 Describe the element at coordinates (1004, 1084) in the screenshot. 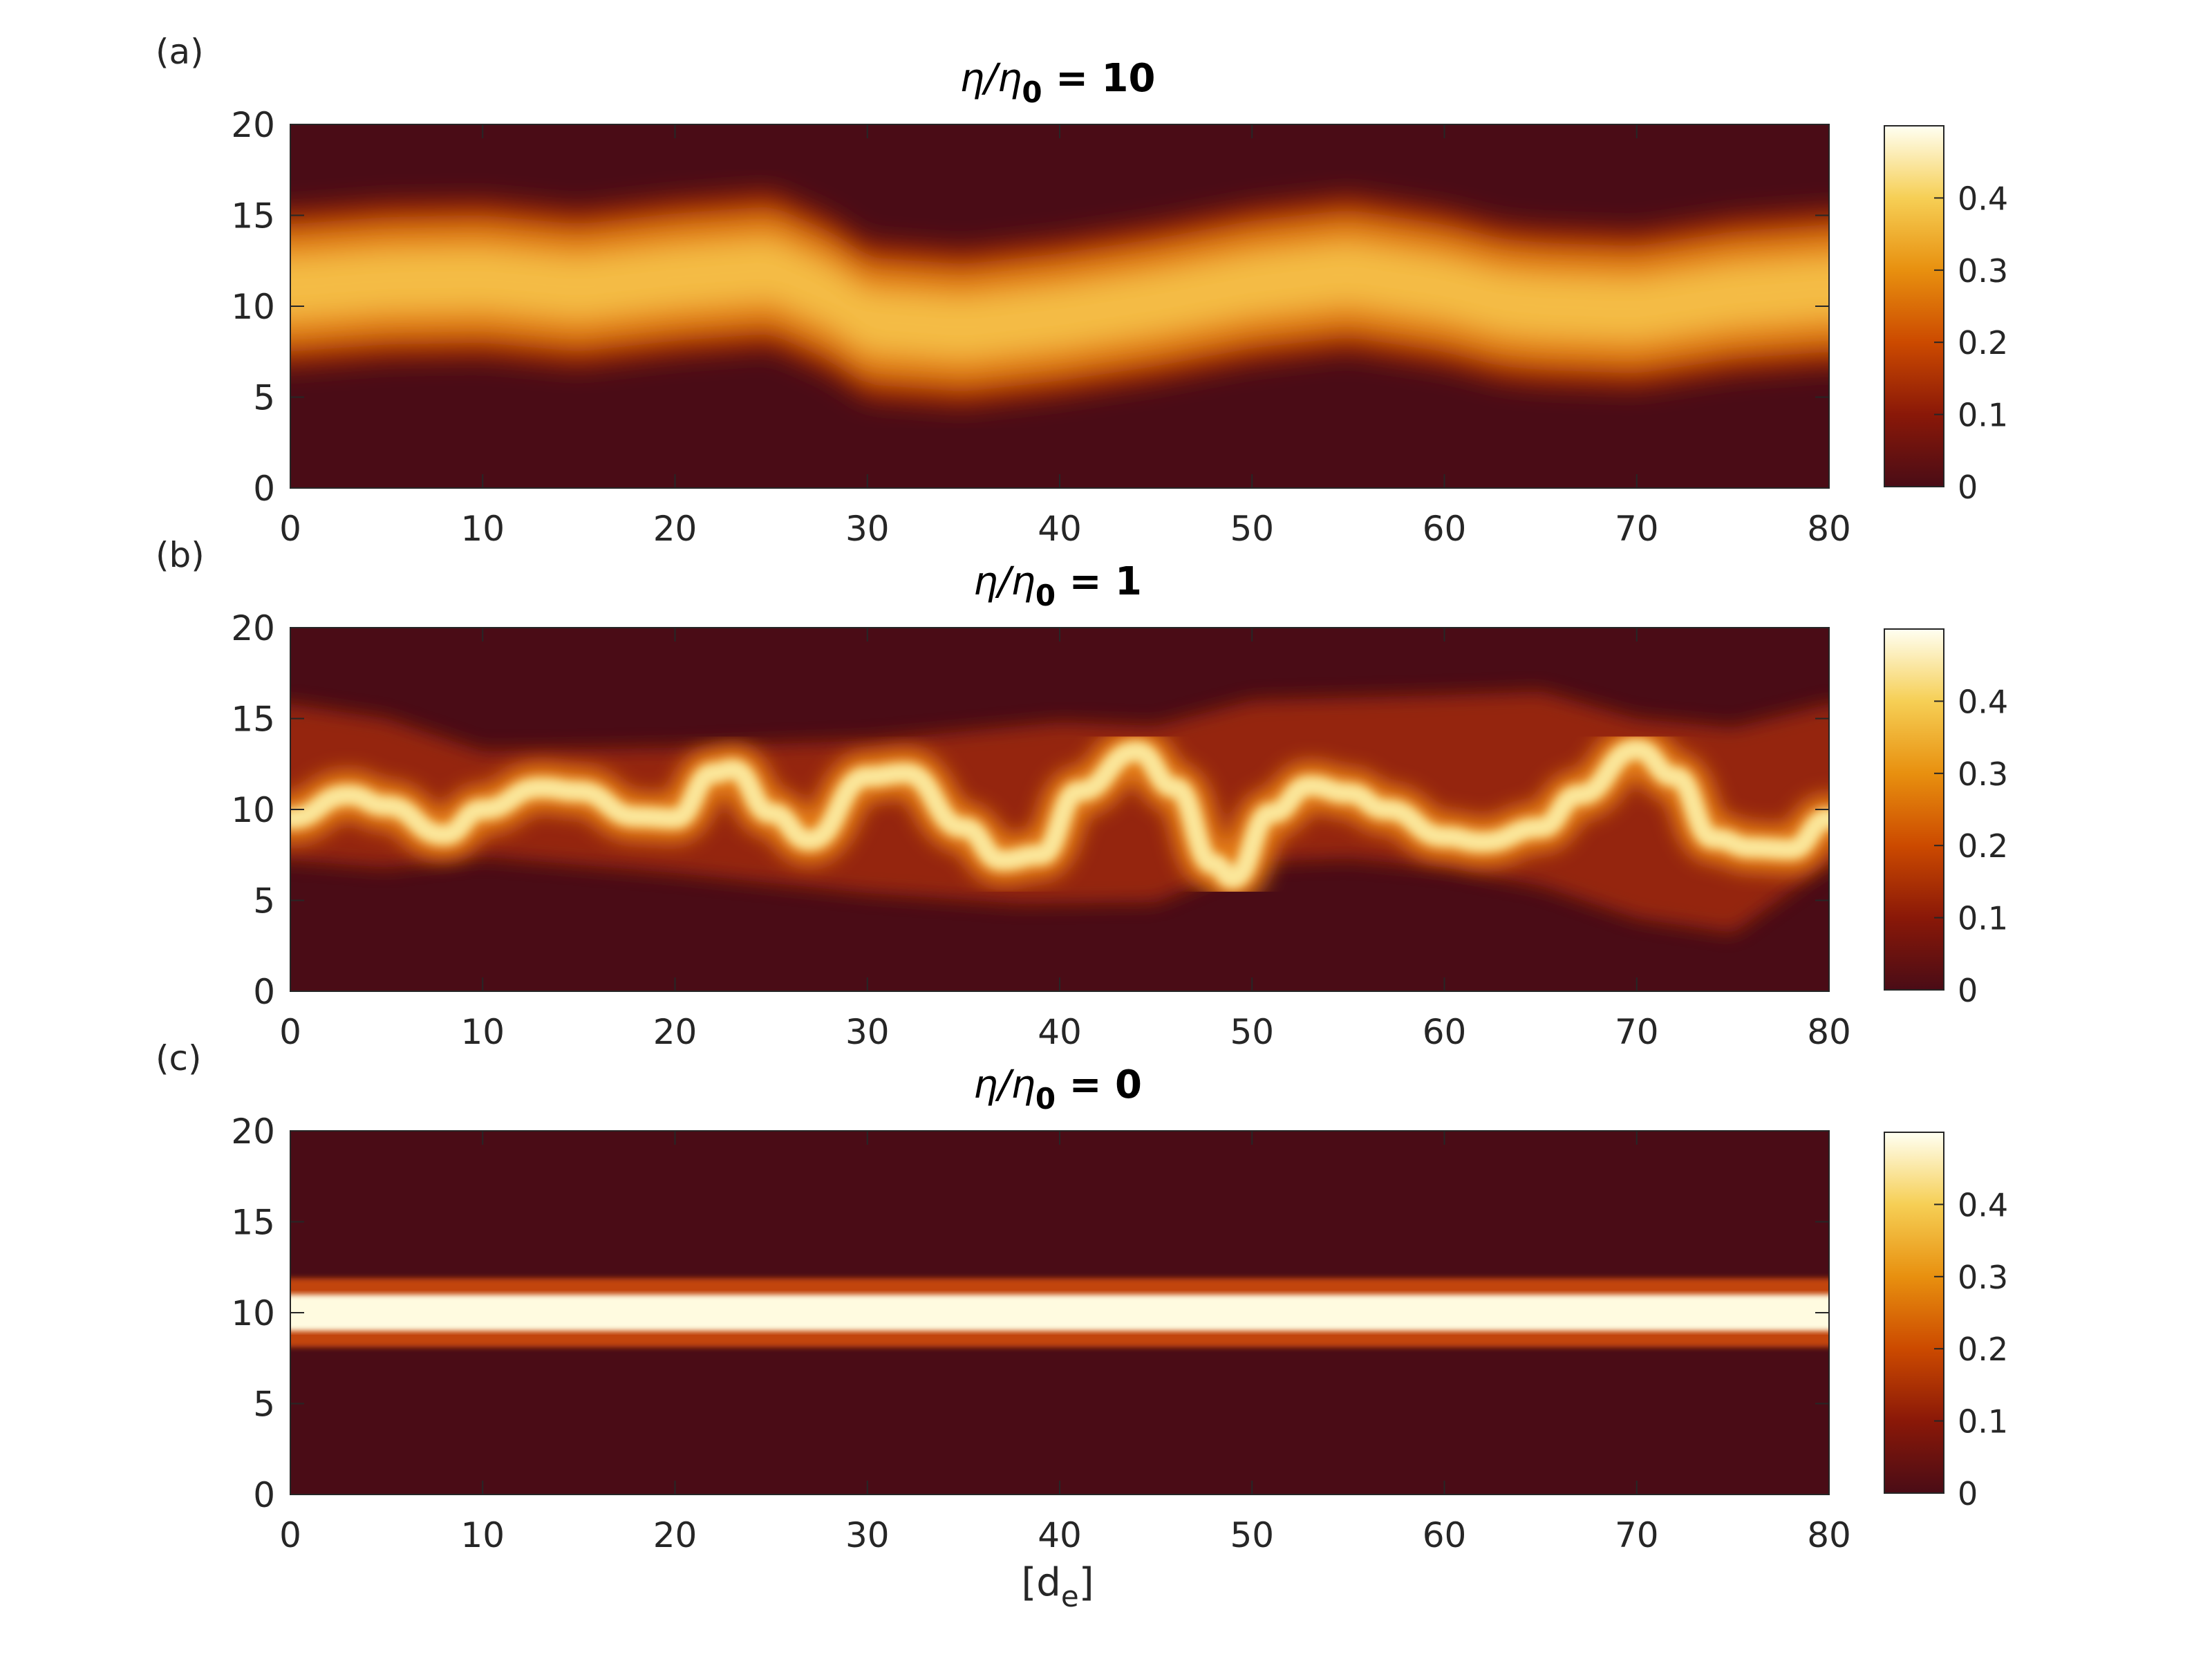

I see `panel-c-title-main: η/η` at that location.